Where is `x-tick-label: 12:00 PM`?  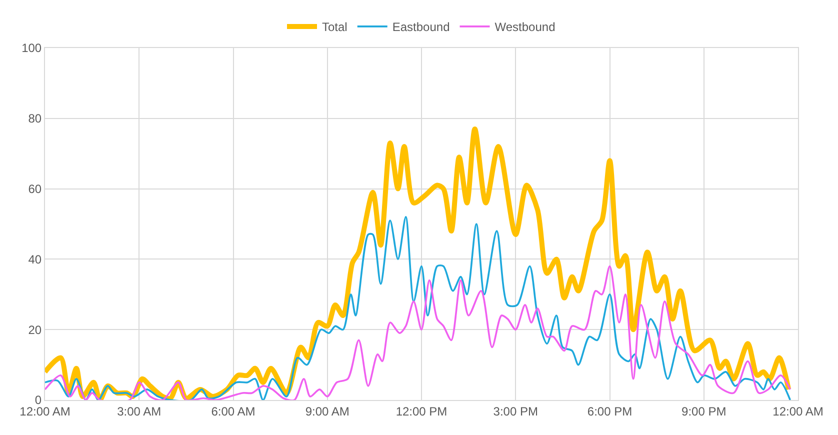
x-tick-label: 12:00 PM is located at coordinates (422, 411).